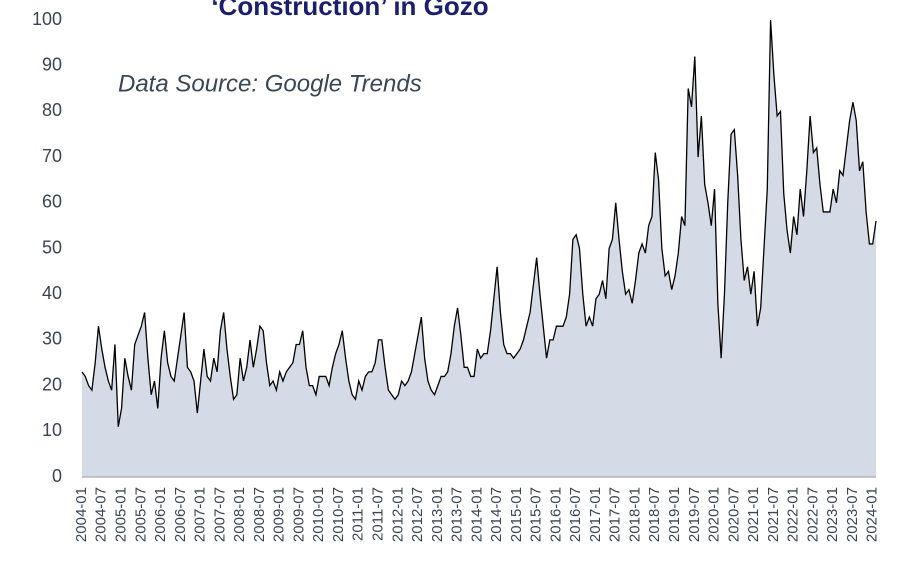  Describe the element at coordinates (694, 514) in the screenshot. I see `x-tick-label: 2019-07` at that location.